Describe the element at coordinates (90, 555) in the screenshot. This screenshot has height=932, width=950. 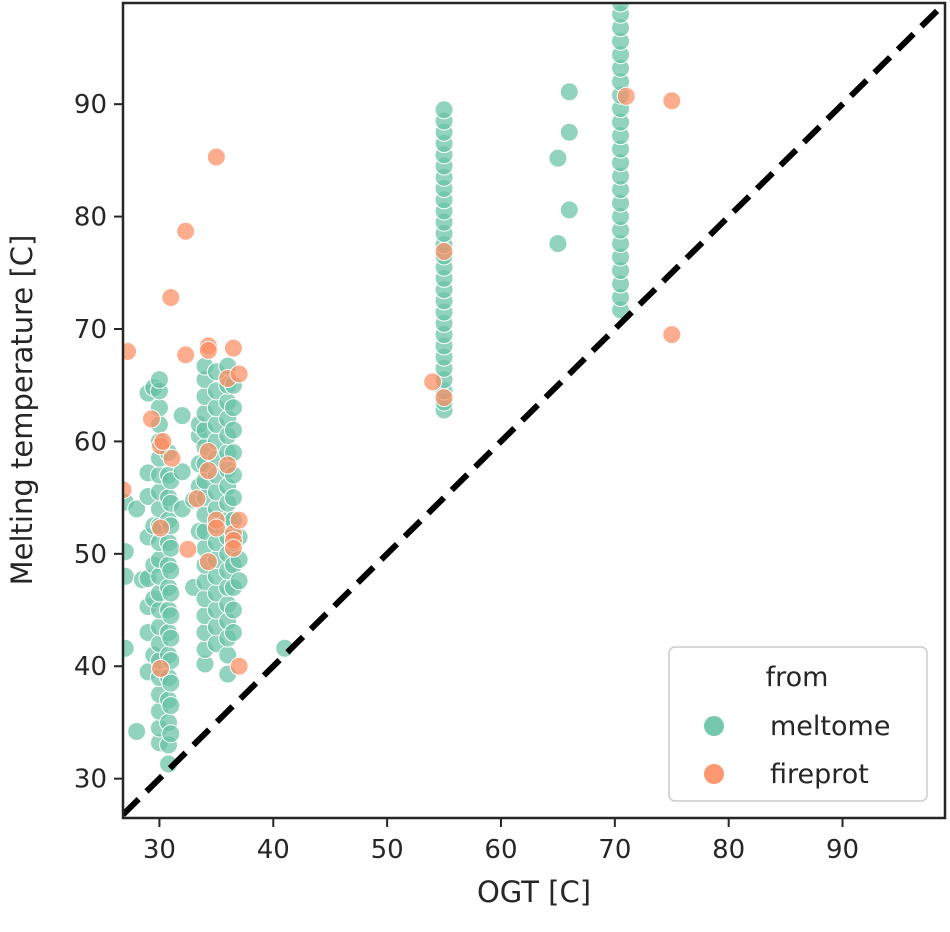
I see `y-tick-label: 50` at that location.